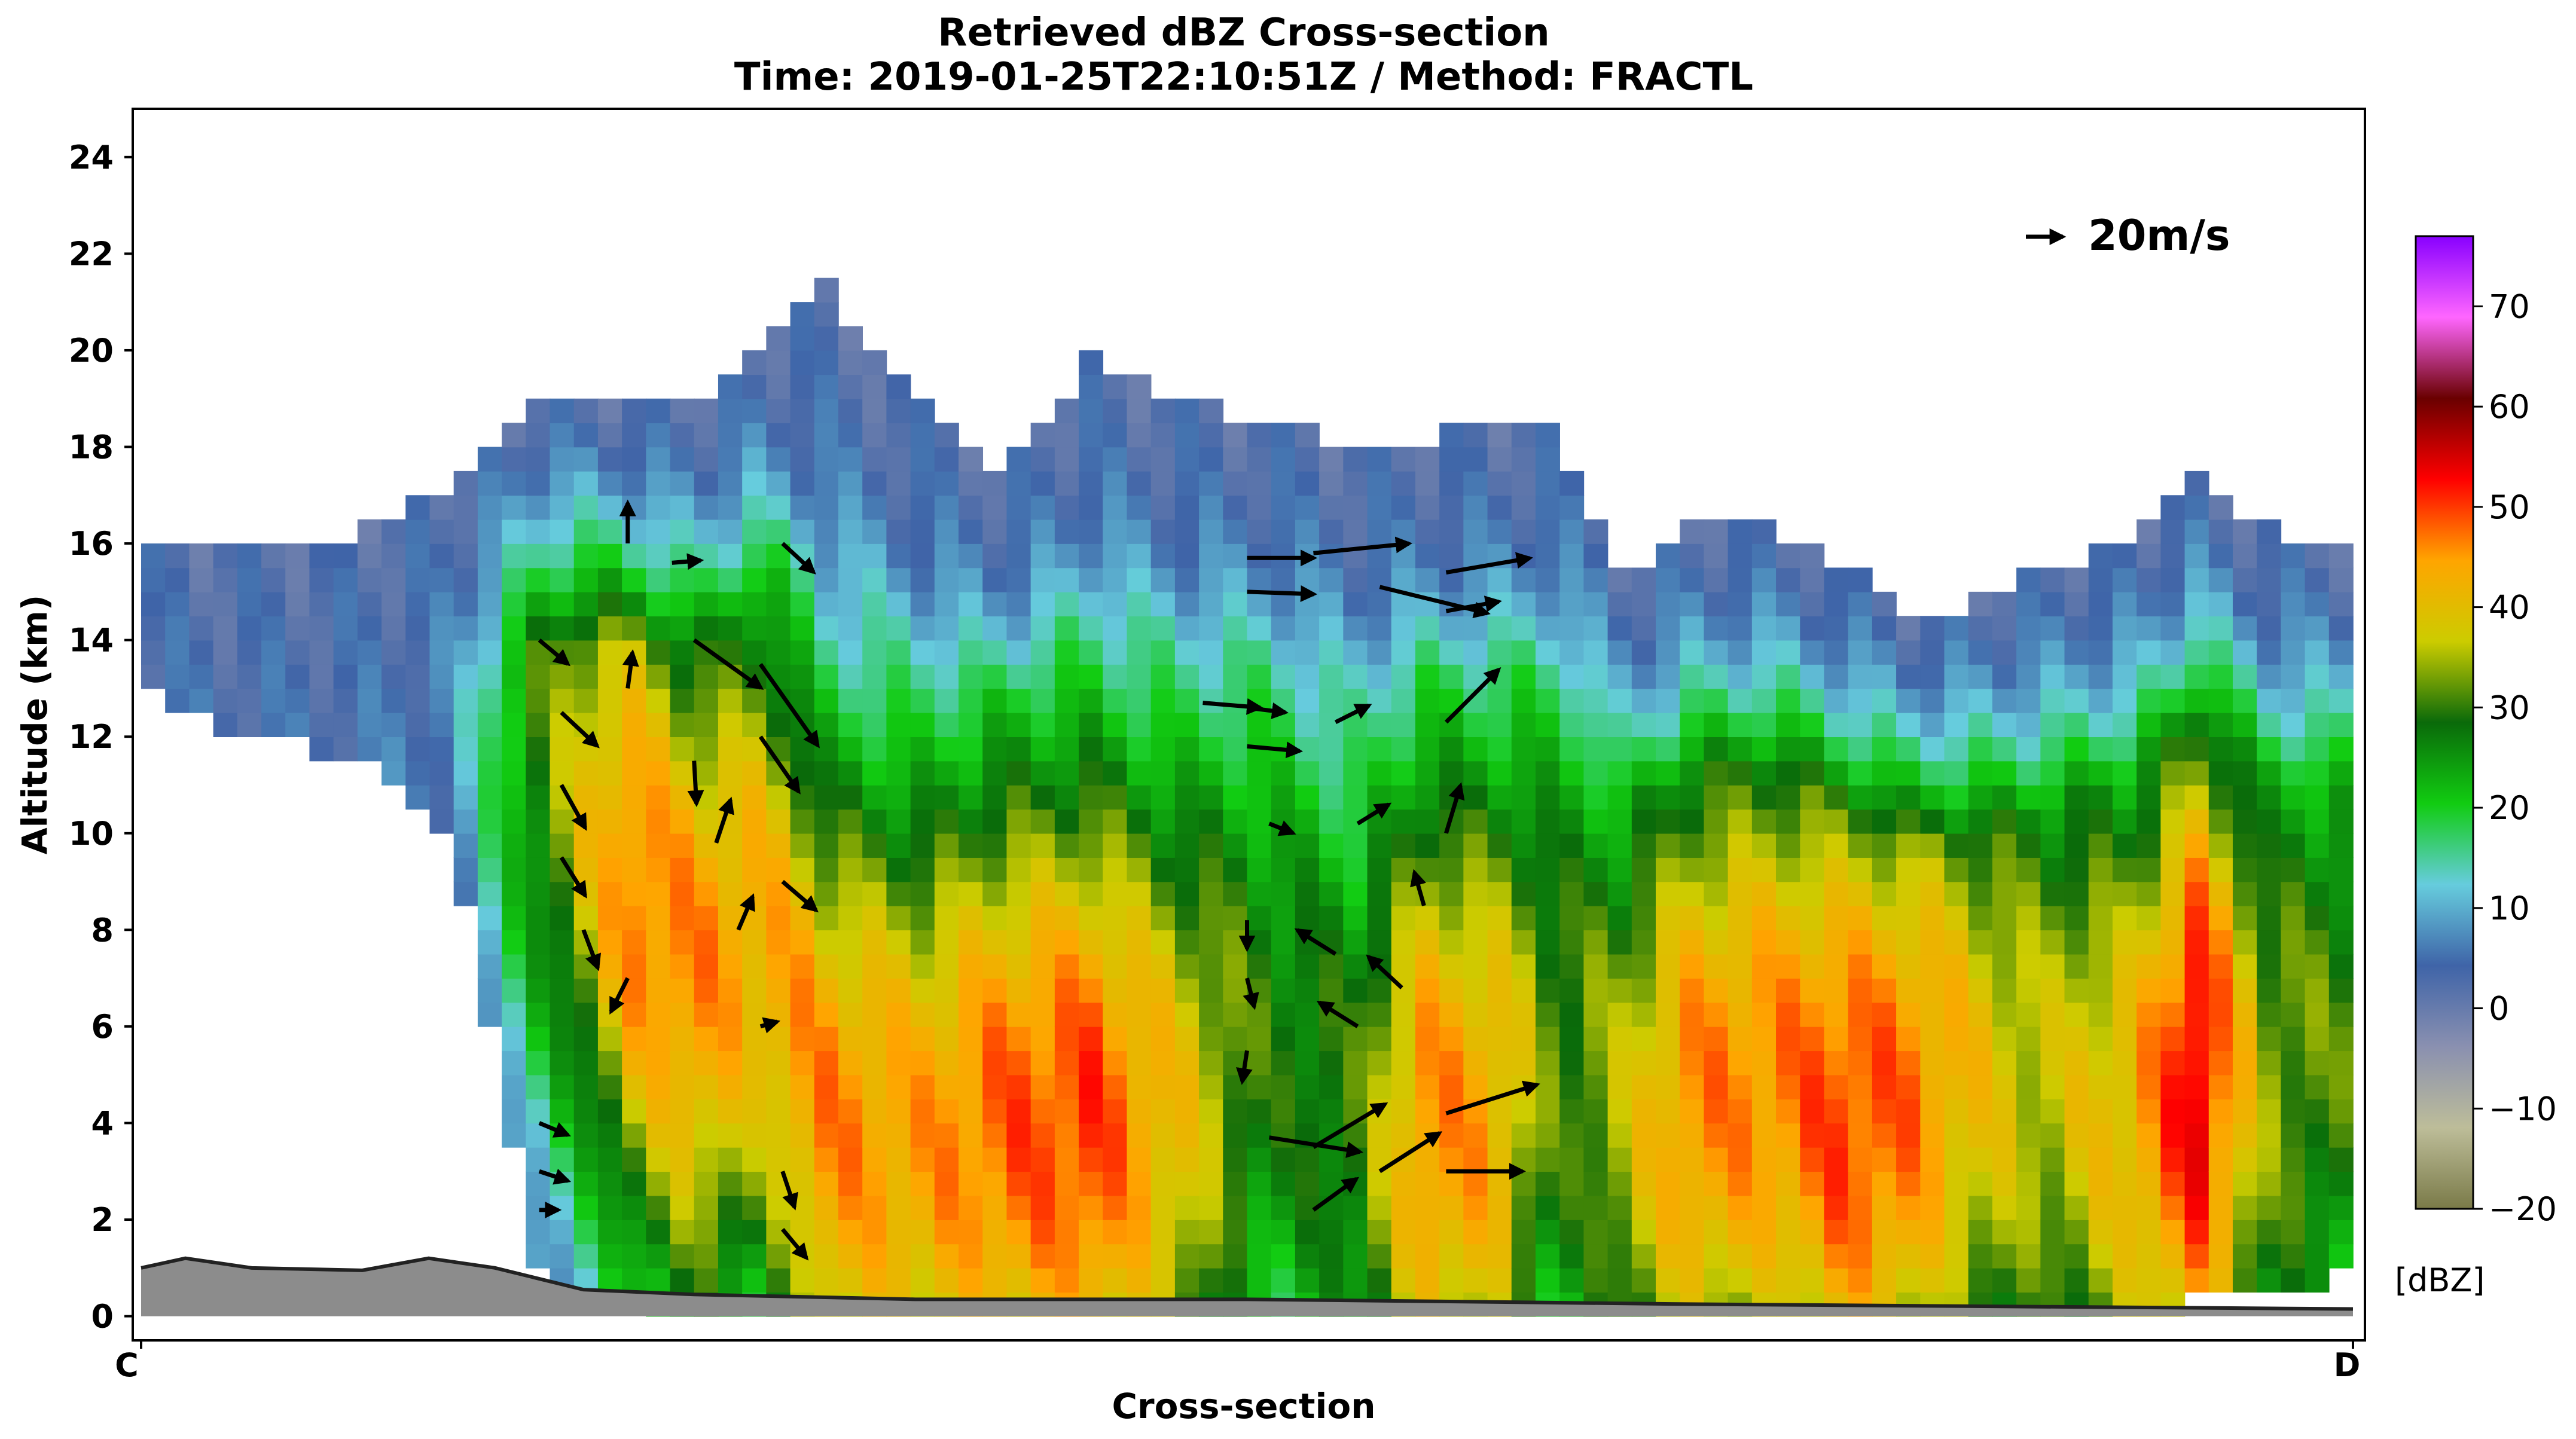 The image size is (2576, 1439). What do you see at coordinates (92, 157) in the screenshot?
I see `y-tick-label: 24` at bounding box center [92, 157].